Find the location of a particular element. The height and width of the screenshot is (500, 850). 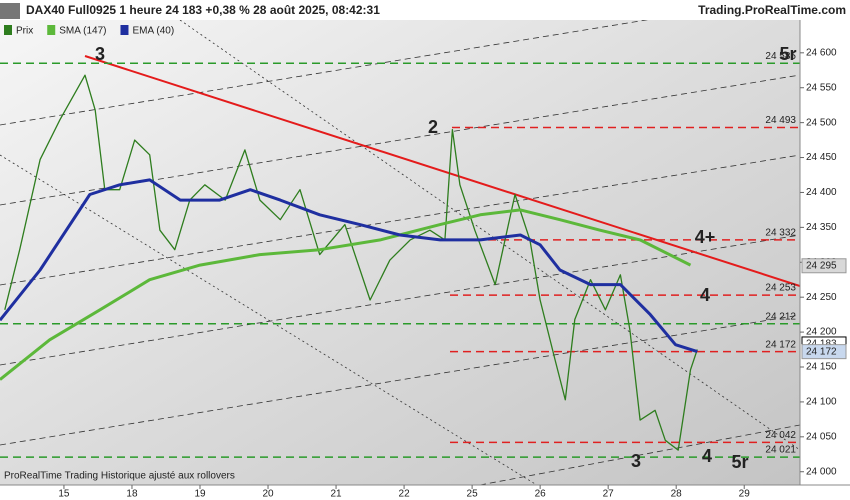

axis-marker-label: 24 183 is located at coordinates (821, 344).